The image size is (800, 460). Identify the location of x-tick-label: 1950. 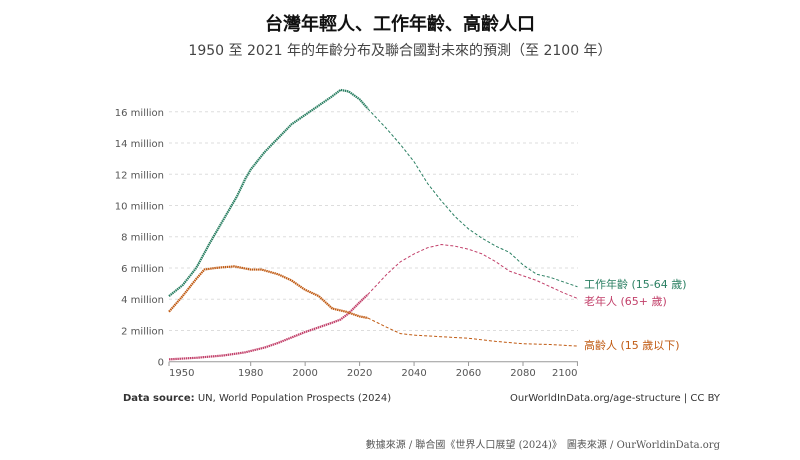
(181, 373).